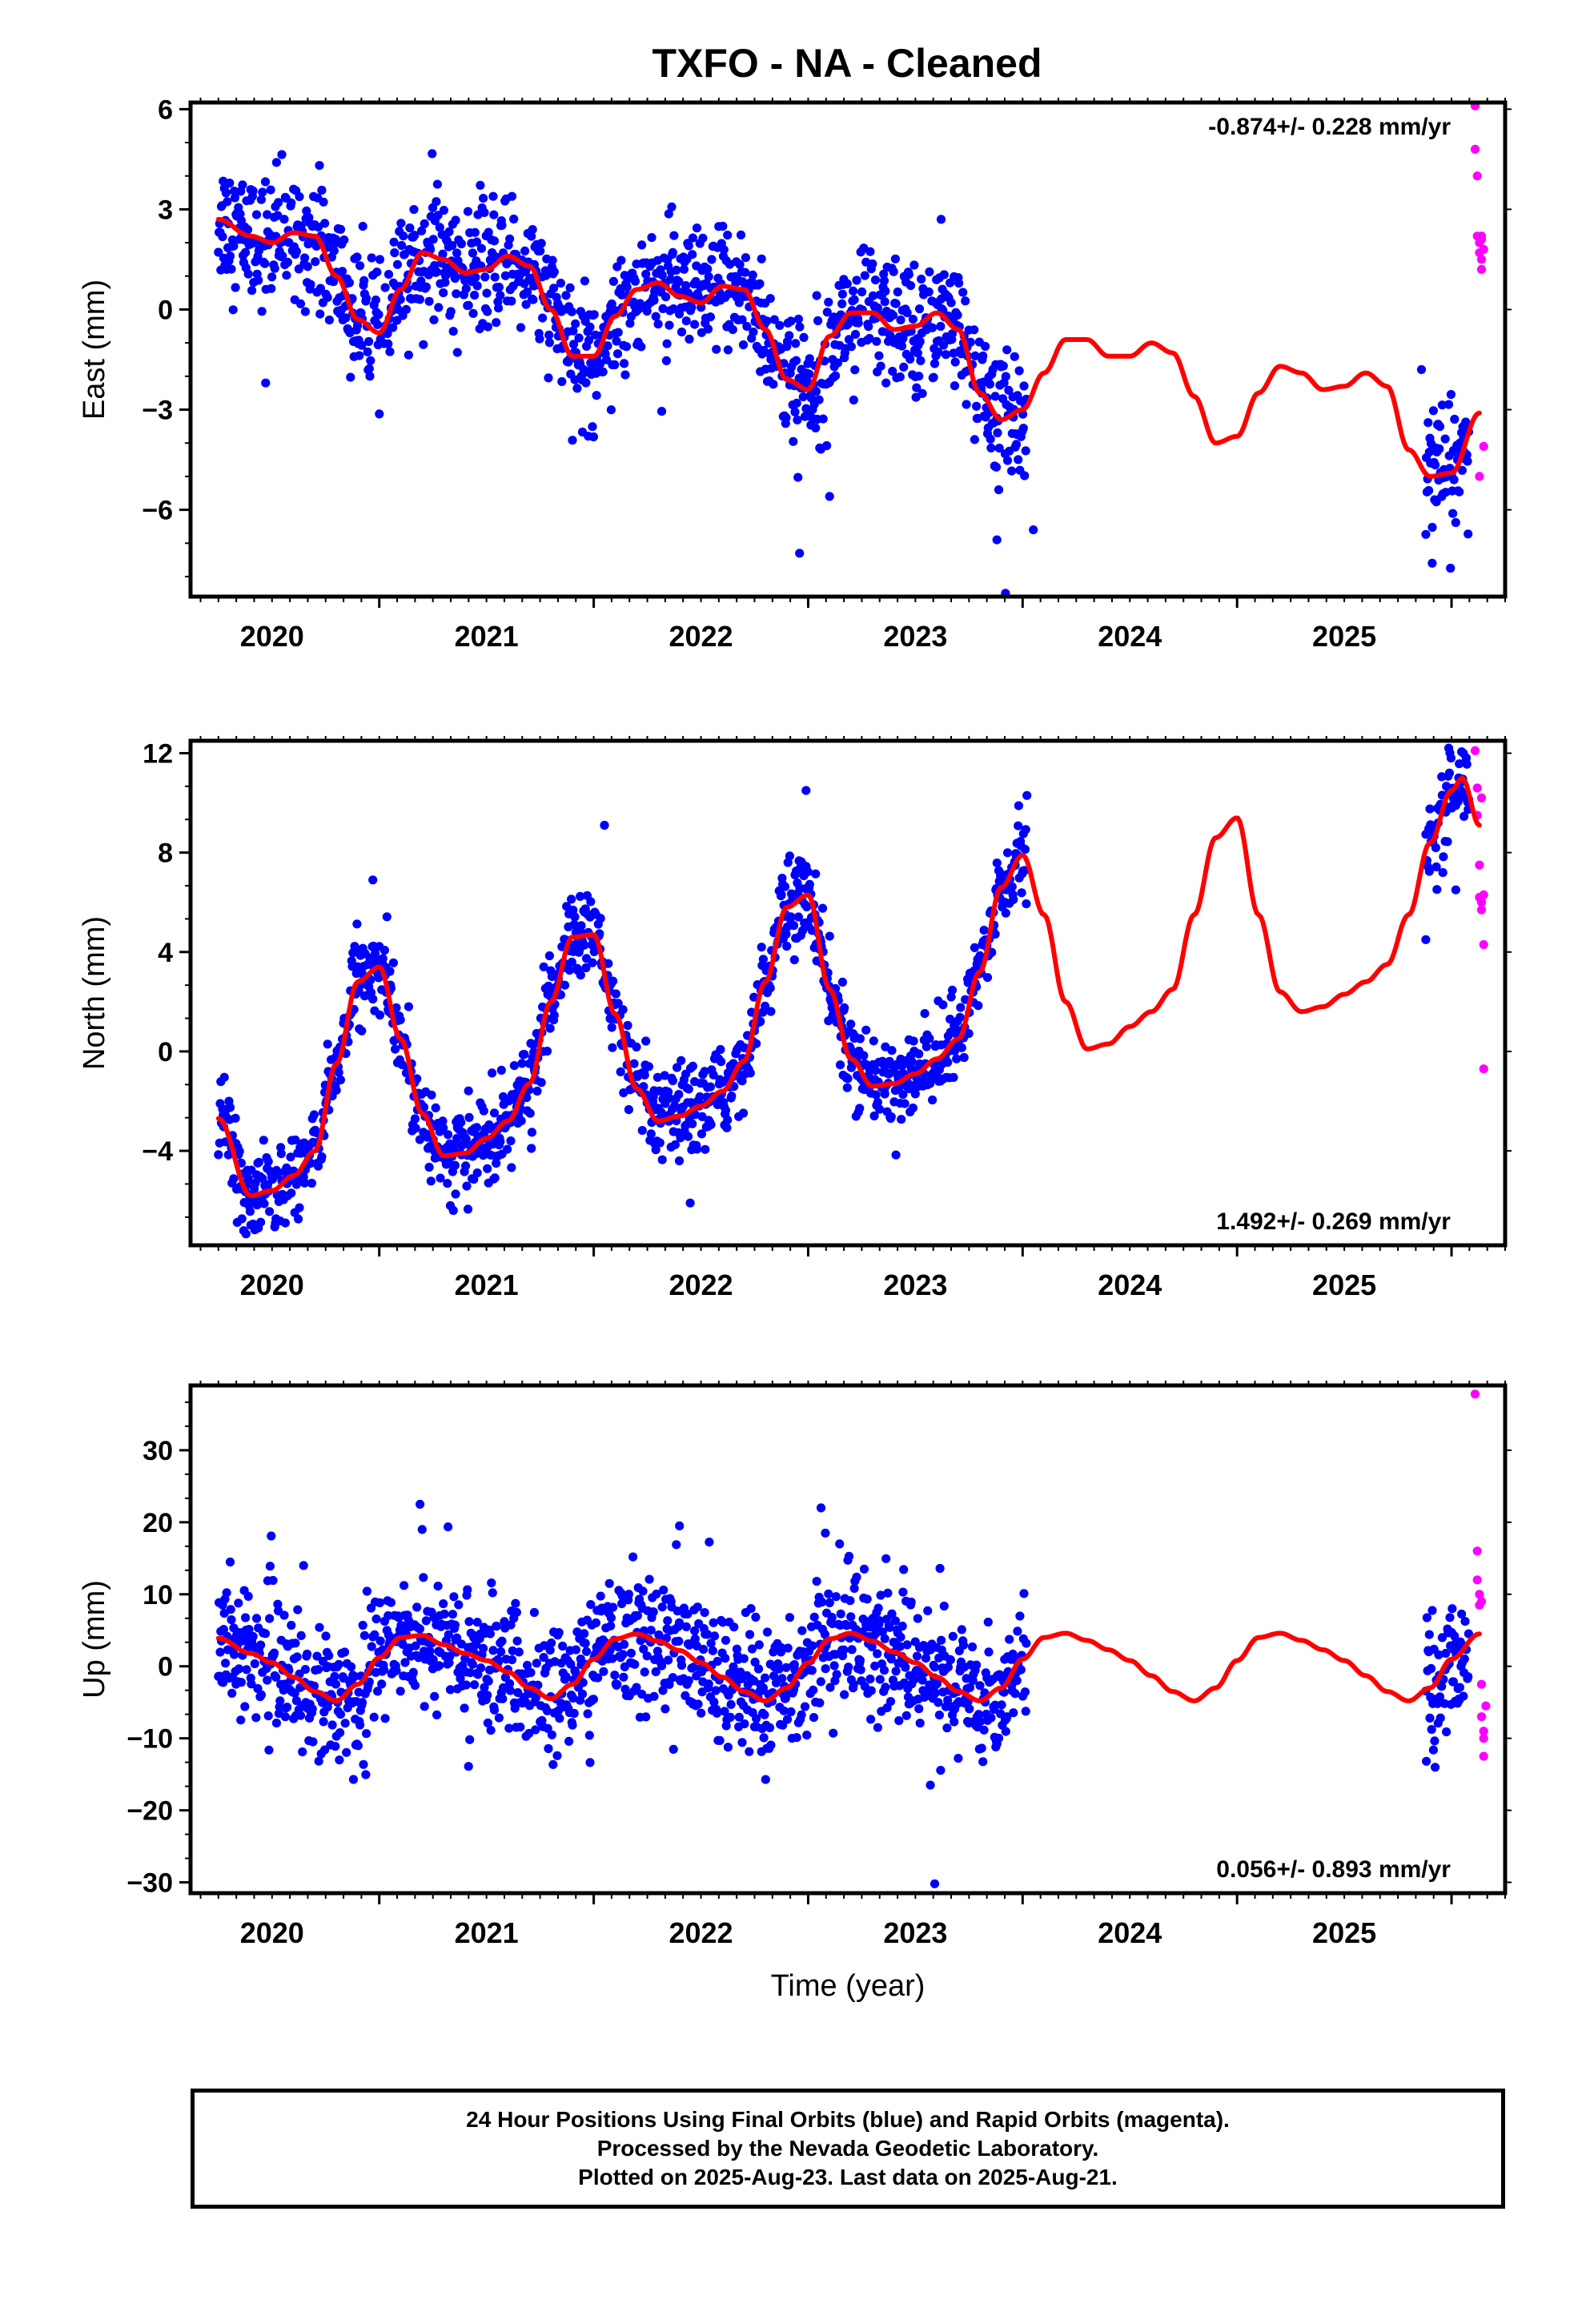 This screenshot has height=2324, width=1582. What do you see at coordinates (915, 1932) in the screenshot?
I see `x-tick-label: 2023` at bounding box center [915, 1932].